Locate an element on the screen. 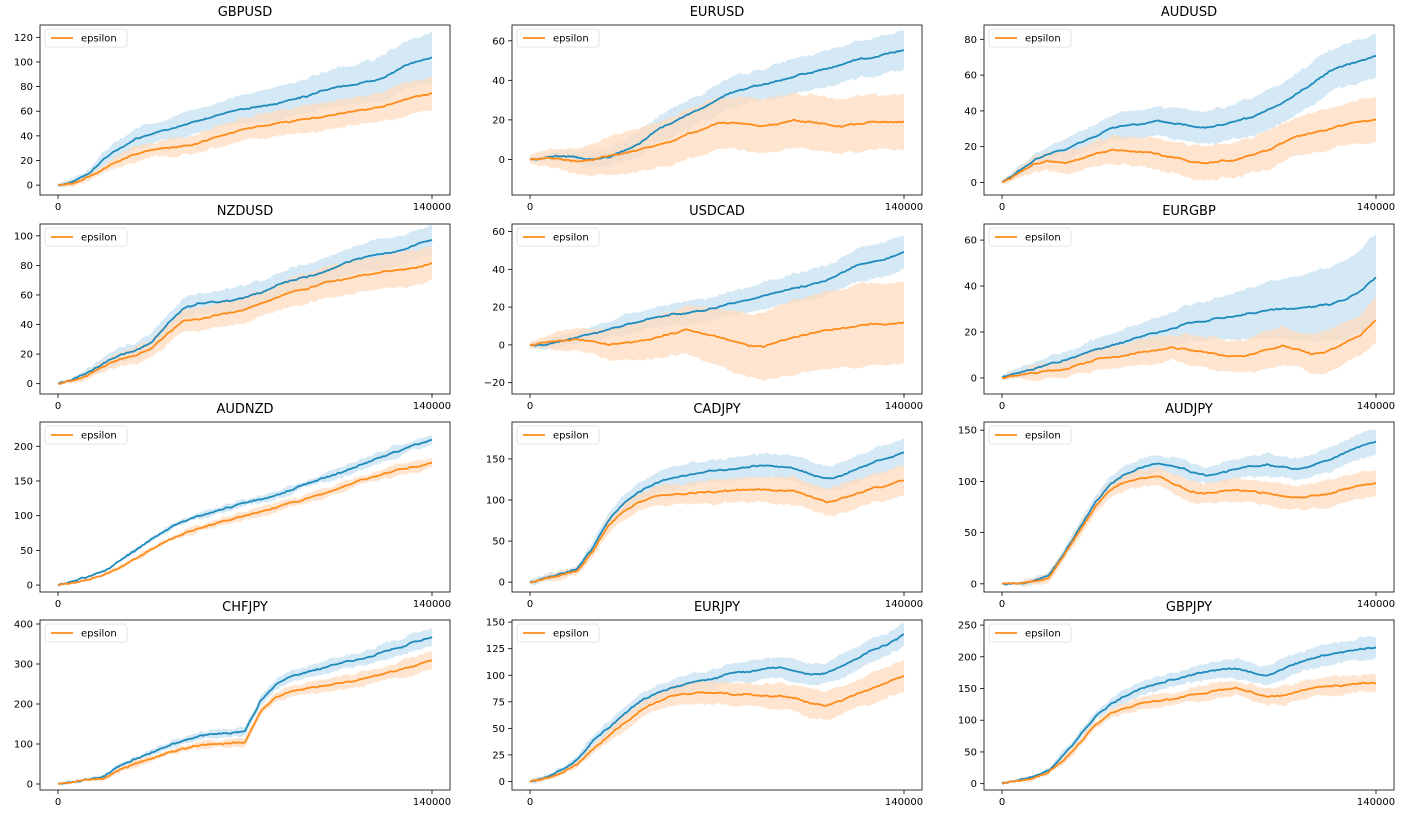  subplot-title: AUDNZD is located at coordinates (244, 409).